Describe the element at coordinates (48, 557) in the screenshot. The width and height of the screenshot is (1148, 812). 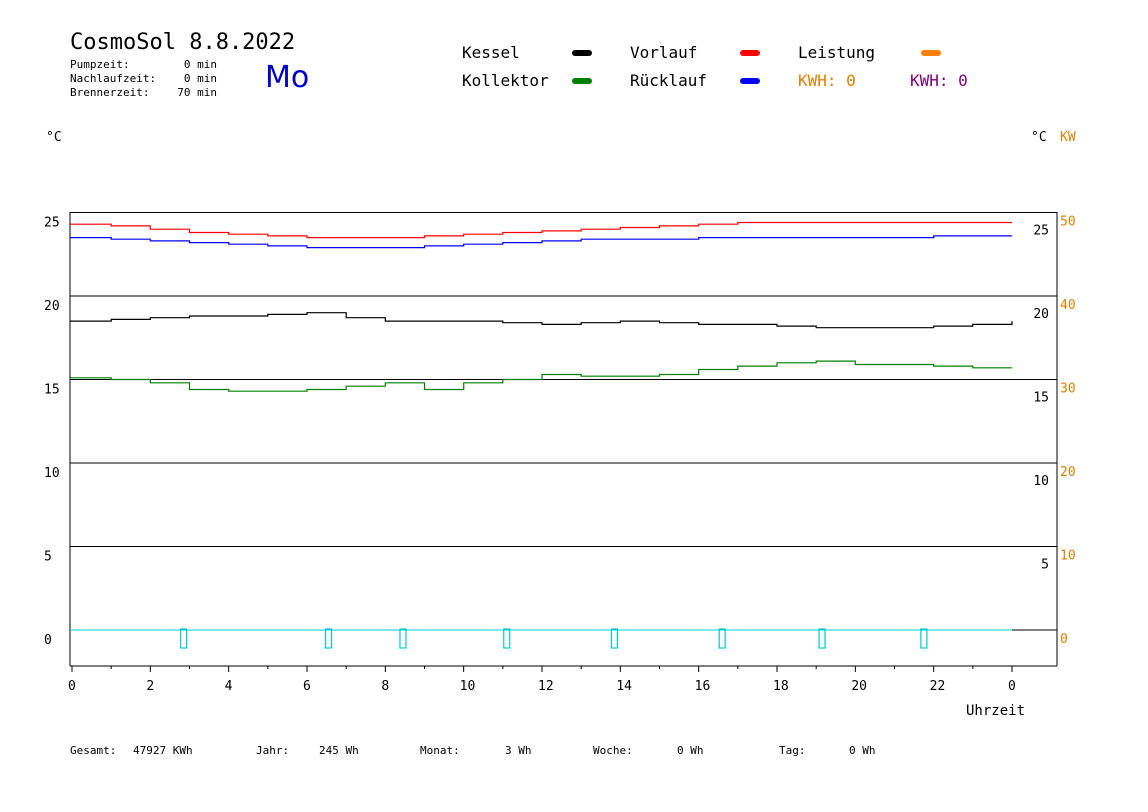
I see `y-tick-label: 5` at that location.